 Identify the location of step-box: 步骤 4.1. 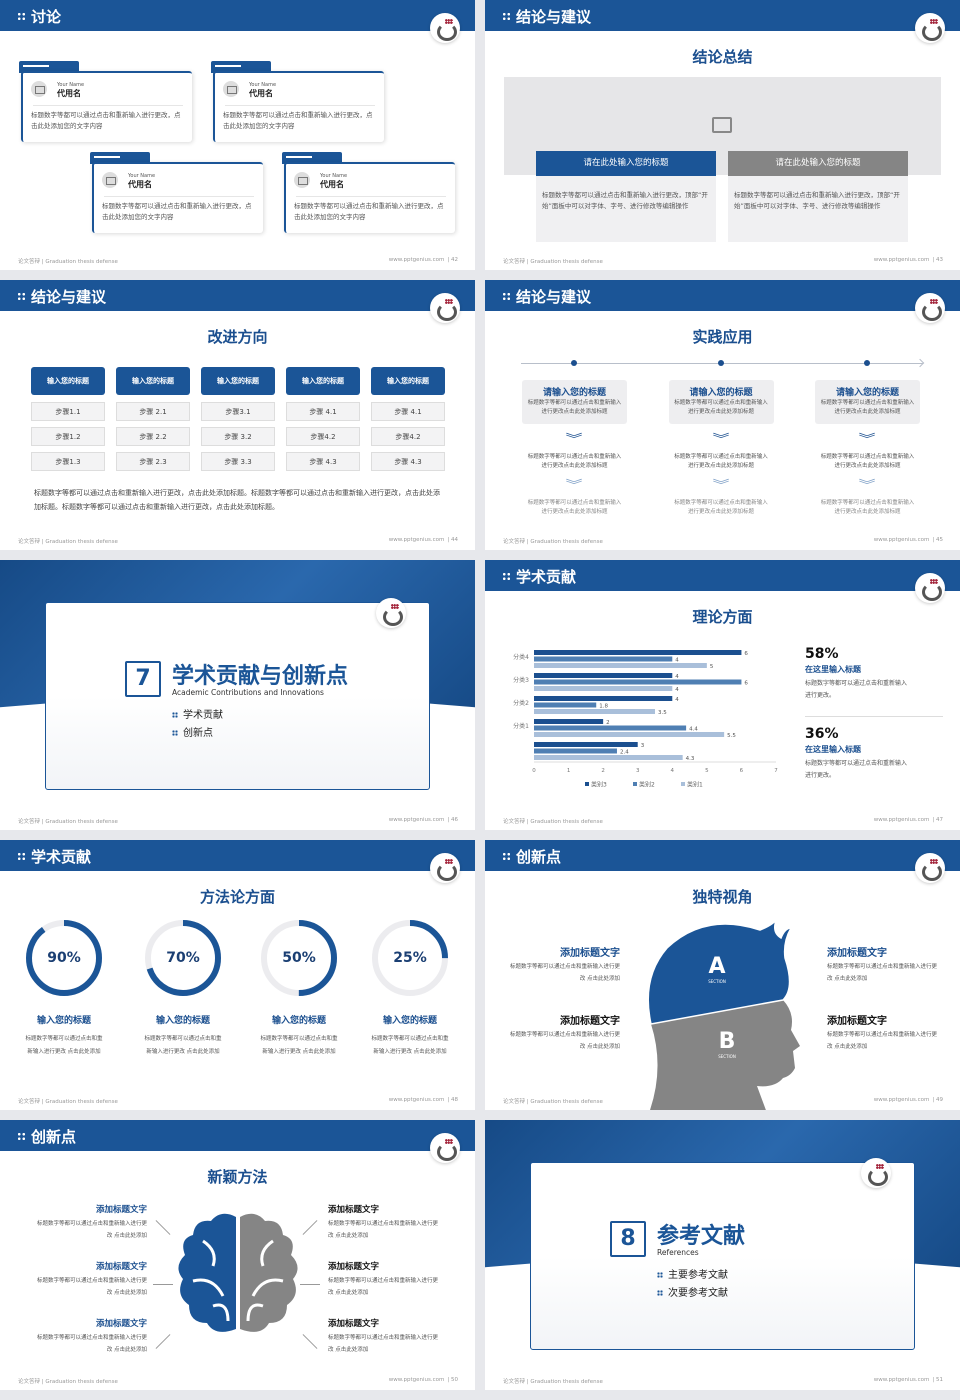
(323, 411).